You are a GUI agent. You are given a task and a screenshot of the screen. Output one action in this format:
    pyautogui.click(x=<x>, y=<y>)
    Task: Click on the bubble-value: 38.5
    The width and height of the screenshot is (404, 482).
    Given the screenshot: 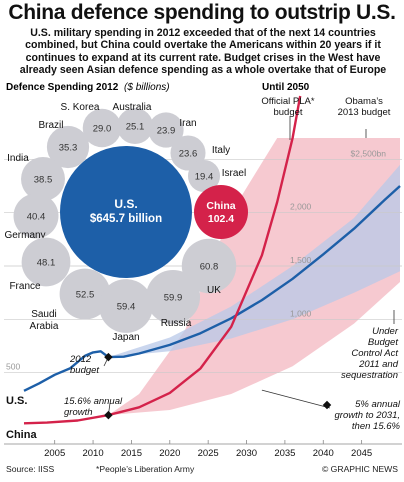 What is the action you would take?
    pyautogui.click(x=43, y=180)
    